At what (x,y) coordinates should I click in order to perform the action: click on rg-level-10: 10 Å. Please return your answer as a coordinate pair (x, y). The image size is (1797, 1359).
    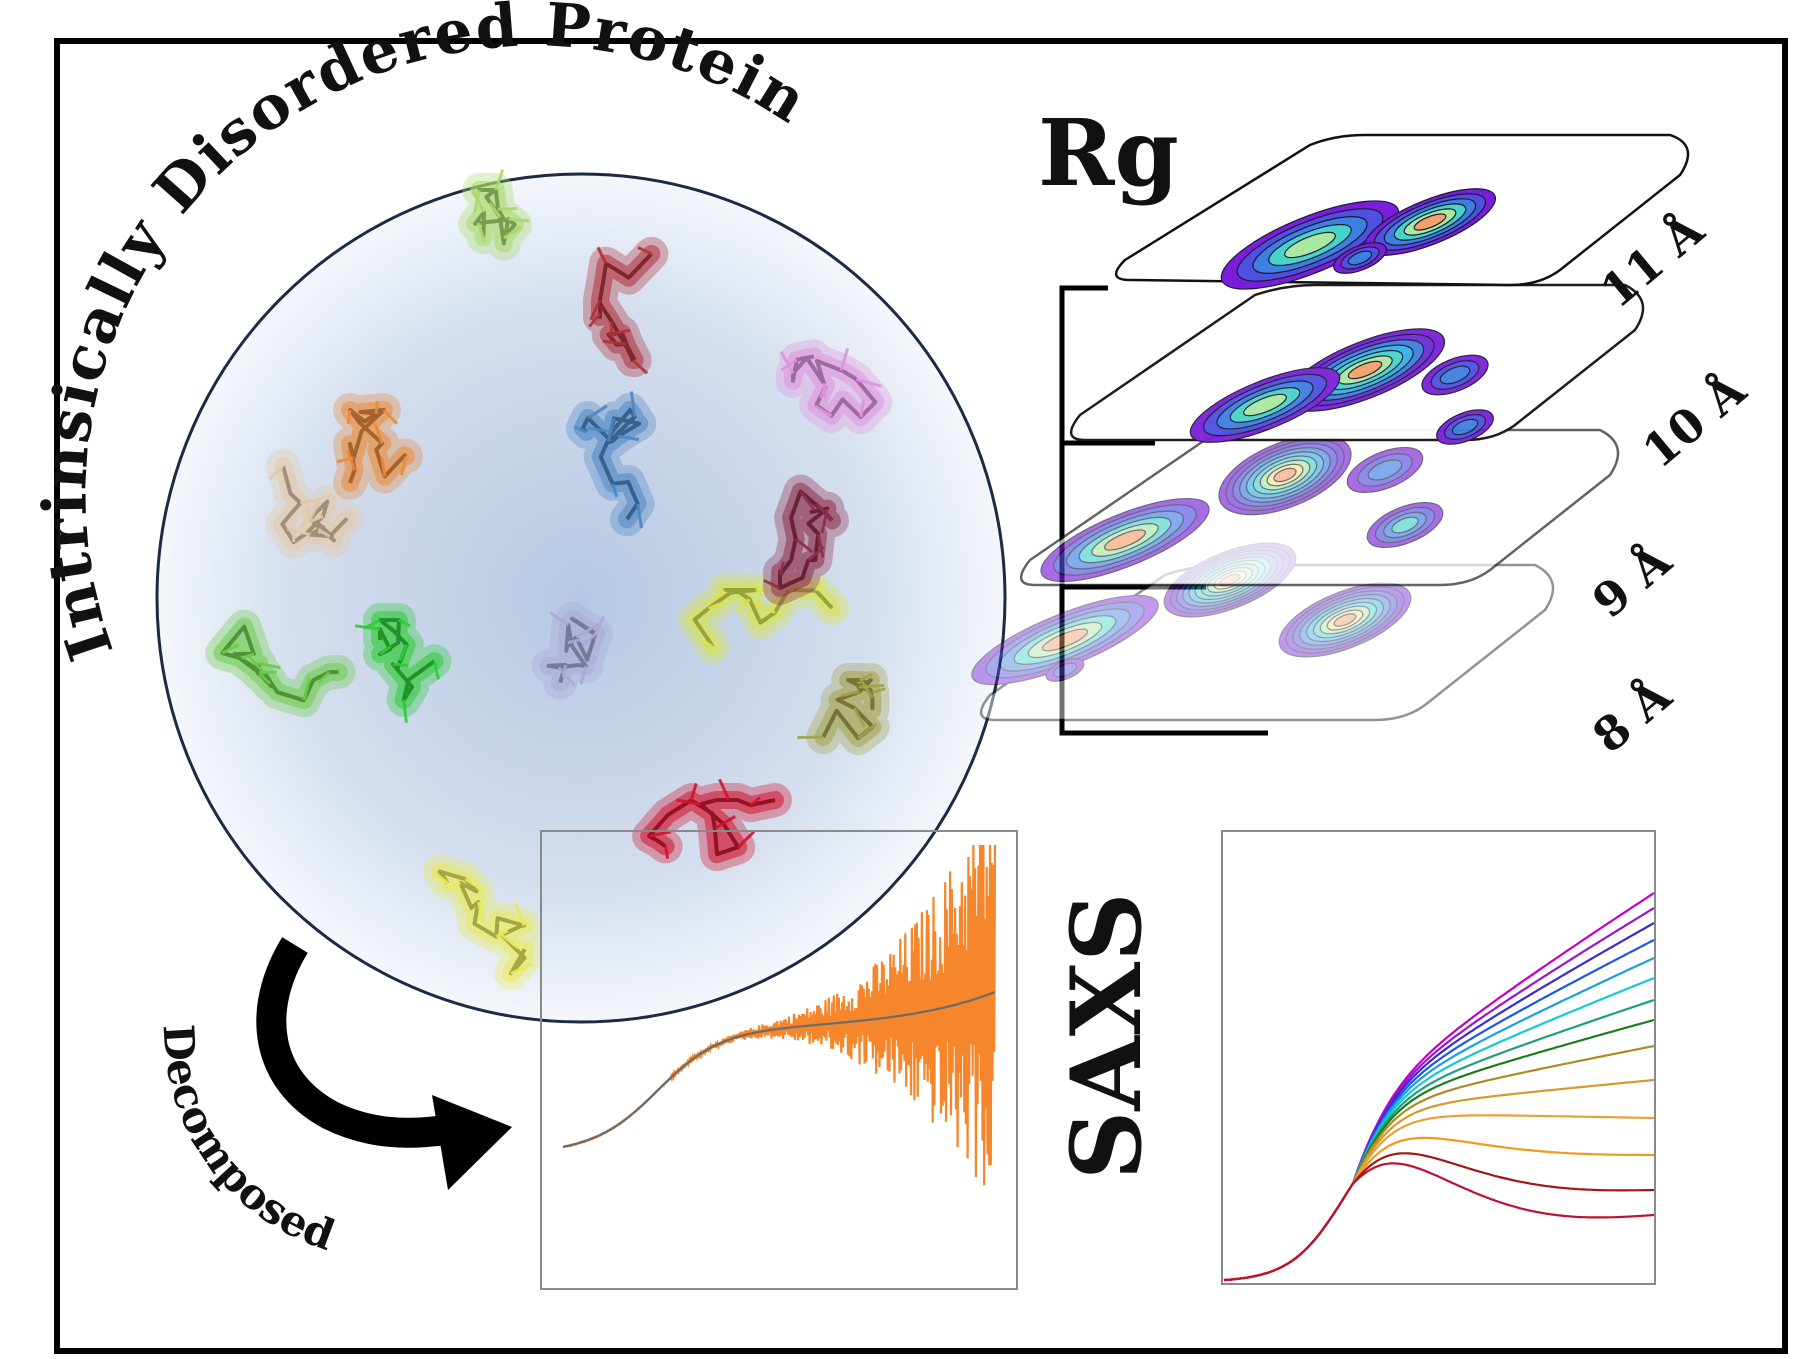
    Looking at the image, I should click on (1694, 419).